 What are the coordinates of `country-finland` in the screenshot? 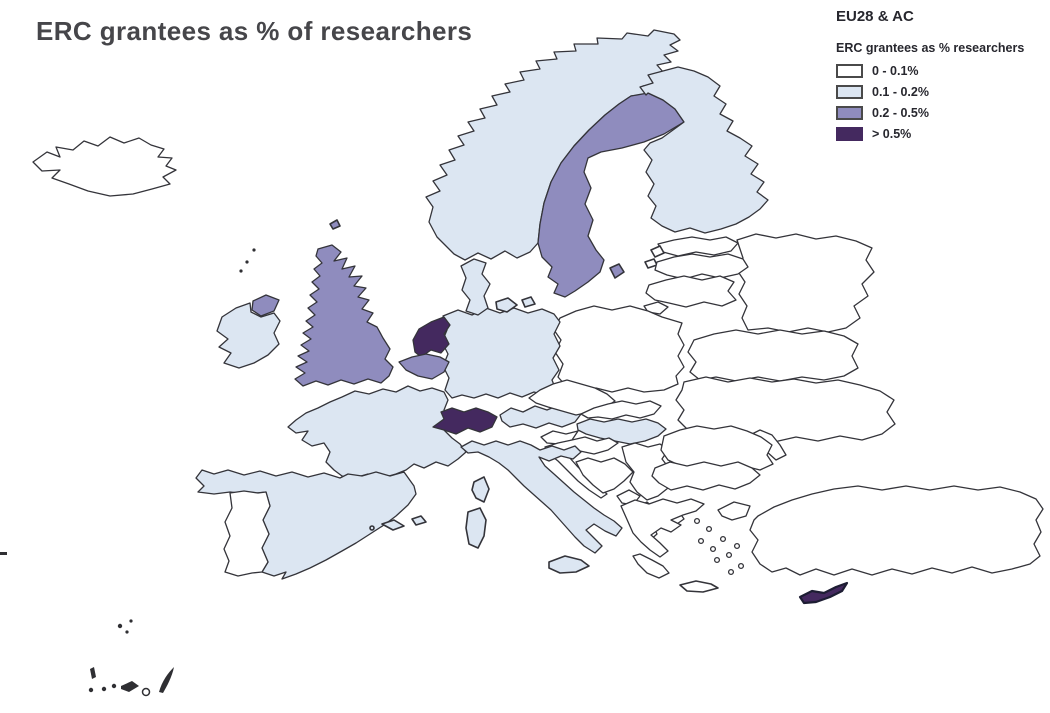 It's located at (704, 150).